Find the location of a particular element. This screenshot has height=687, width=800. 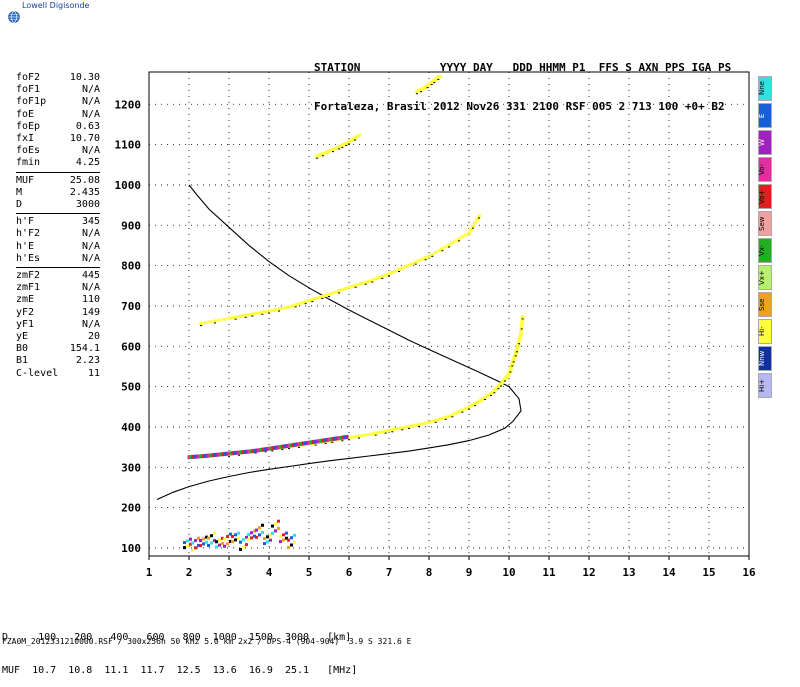

x-tick-label: 1 is located at coordinates (149, 572).